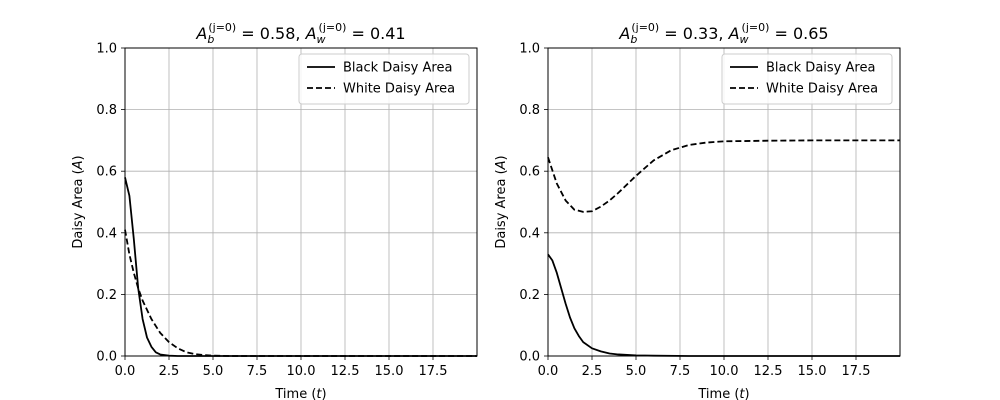 The width and height of the screenshot is (1000, 400). What do you see at coordinates (723, 176) in the screenshot?
I see `series-line-white-daisy` at bounding box center [723, 176].